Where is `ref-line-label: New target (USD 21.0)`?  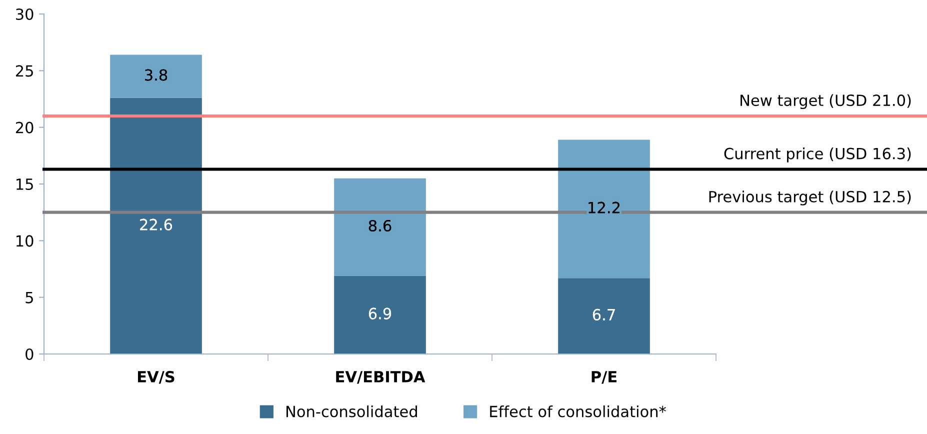
ref-line-label: New target (USD 21.0) is located at coordinates (825, 102).